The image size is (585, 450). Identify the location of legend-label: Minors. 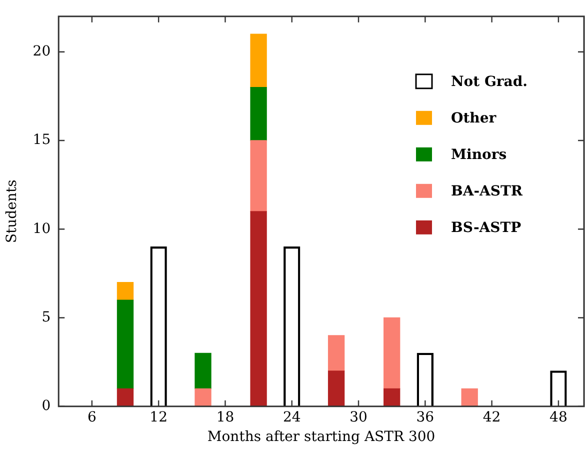
(479, 155).